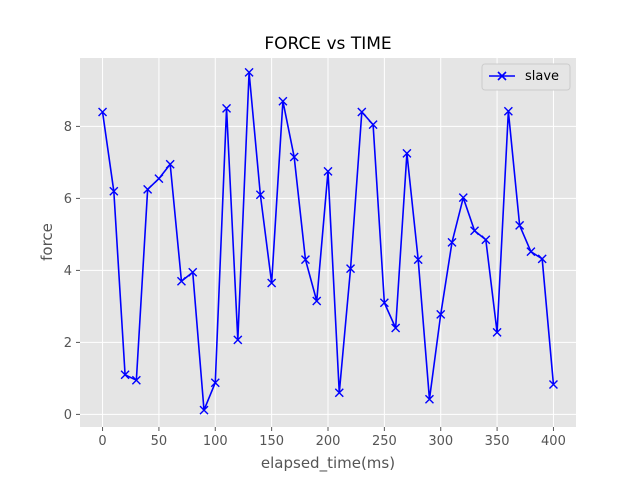 The width and height of the screenshot is (640, 480). What do you see at coordinates (328, 441) in the screenshot?
I see `x-tick-label: 200` at bounding box center [328, 441].